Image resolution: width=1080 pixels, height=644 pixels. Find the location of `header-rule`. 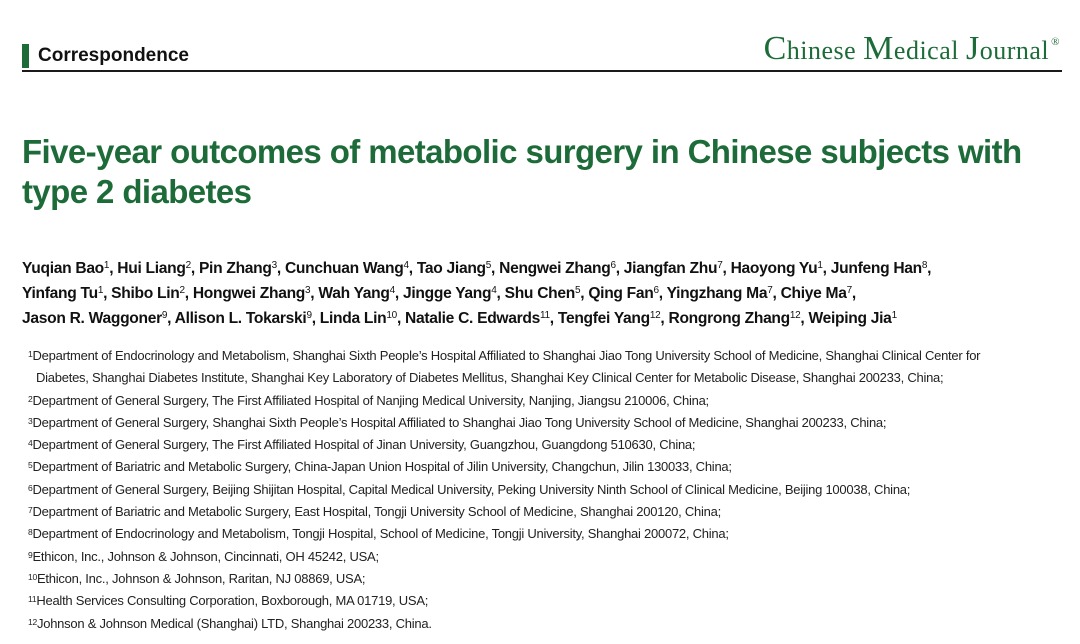

header-rule is located at coordinates (542, 71).